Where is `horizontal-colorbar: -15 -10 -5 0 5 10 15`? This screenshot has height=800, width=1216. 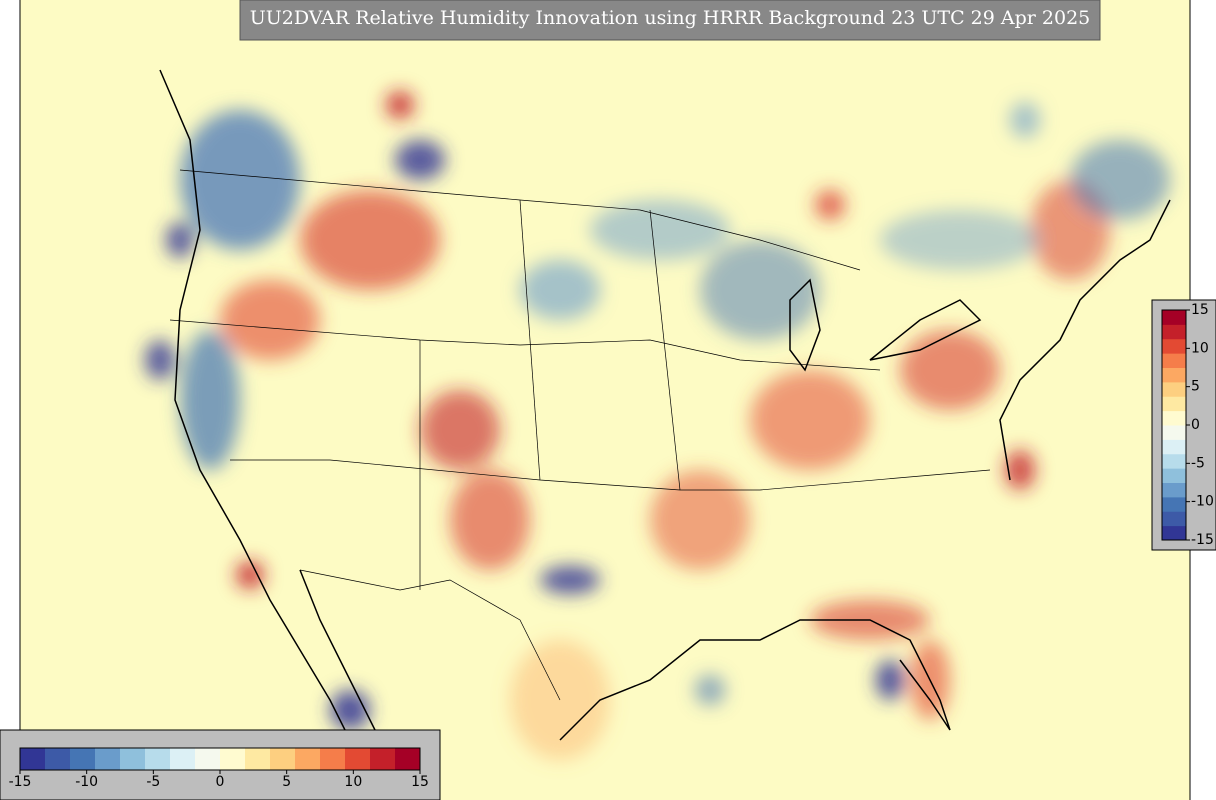
horizontal-colorbar: -15 -10 -5 0 5 10 15 is located at coordinates (219, 768).